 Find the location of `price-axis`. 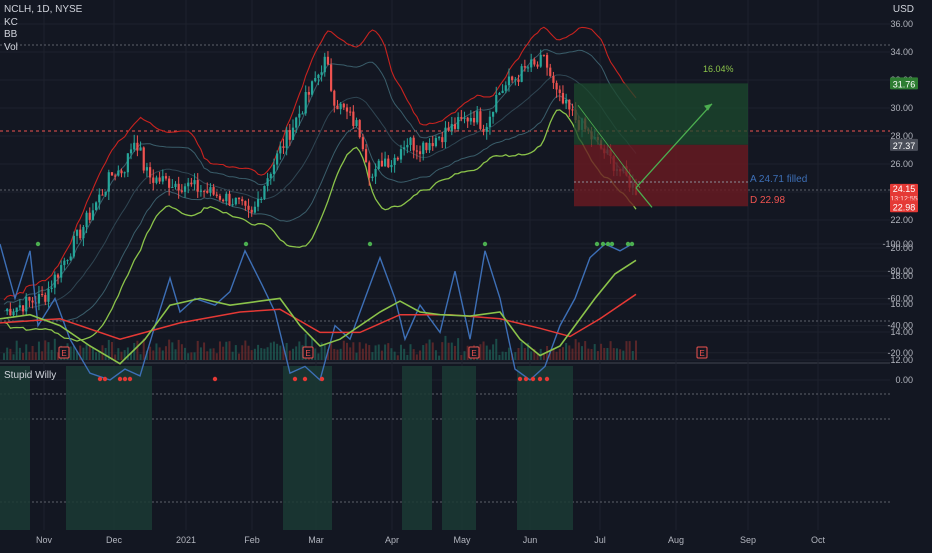

price-axis is located at coordinates (911, 275).